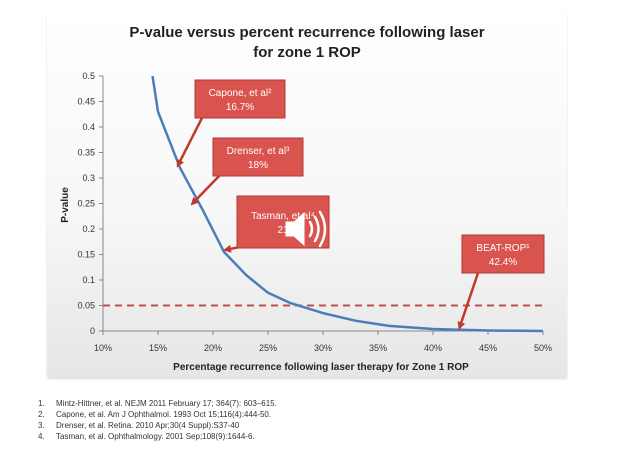 Image resolution: width=621 pixels, height=459 pixels. What do you see at coordinates (433, 348) in the screenshot?
I see `x-tick-label: 40%` at bounding box center [433, 348].